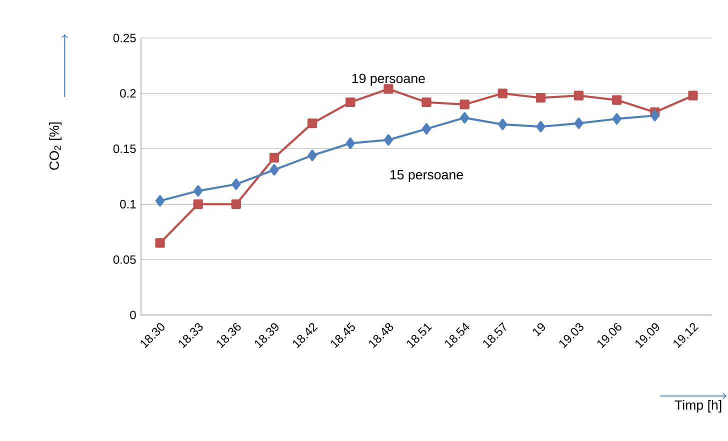  Describe the element at coordinates (388, 80) in the screenshot. I see `series-label: 19 persoane` at that location.